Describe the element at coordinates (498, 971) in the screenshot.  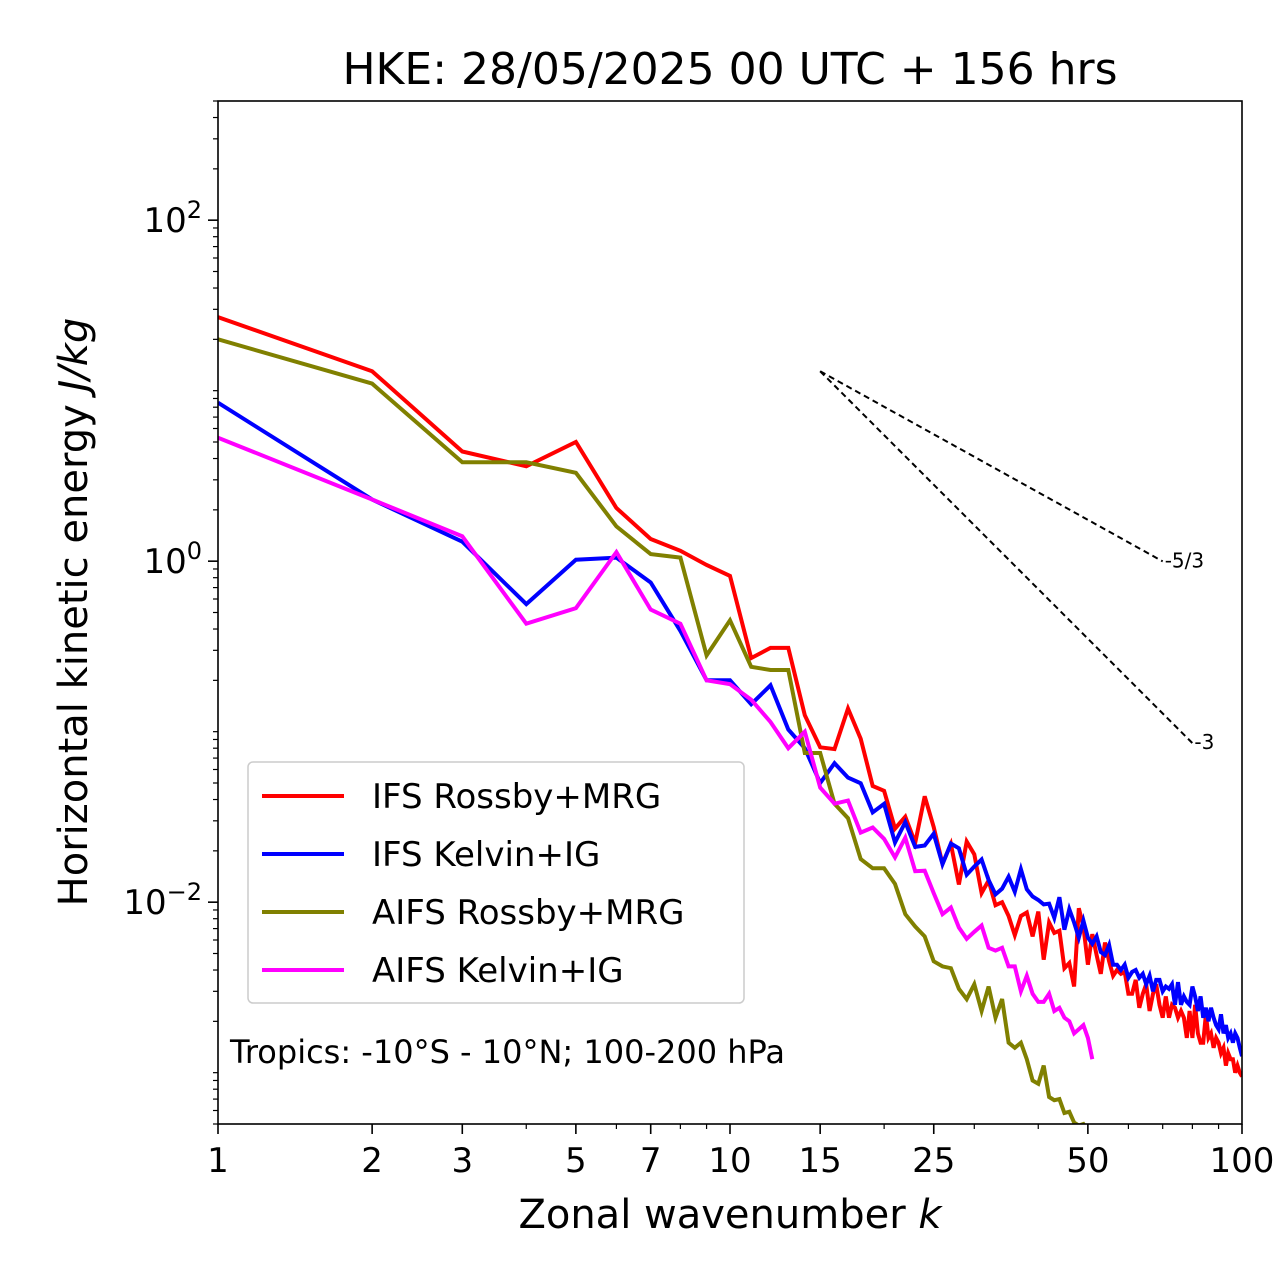
I see `legend-label-4: AIFS Kelvin+IG` at that location.